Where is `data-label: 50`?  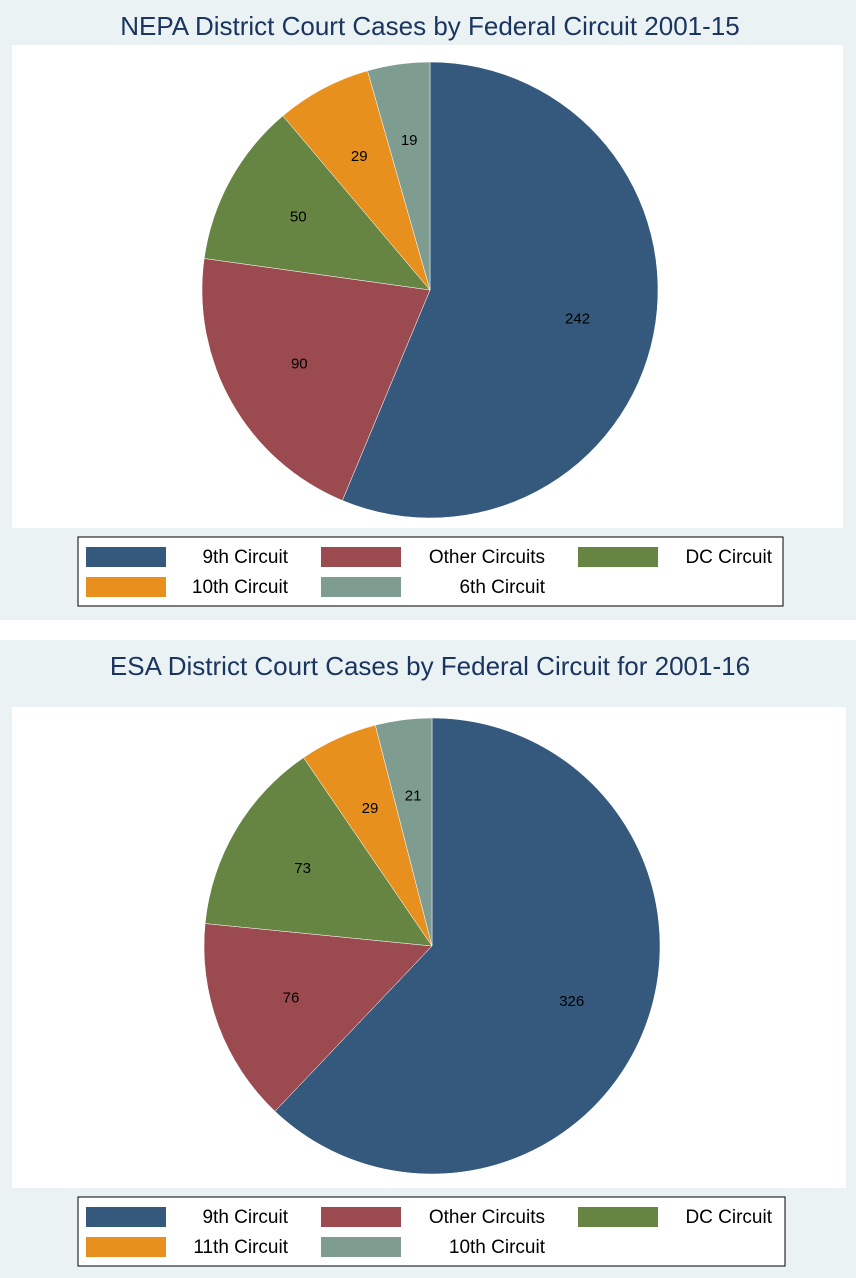
data-label: 50 is located at coordinates (298, 216).